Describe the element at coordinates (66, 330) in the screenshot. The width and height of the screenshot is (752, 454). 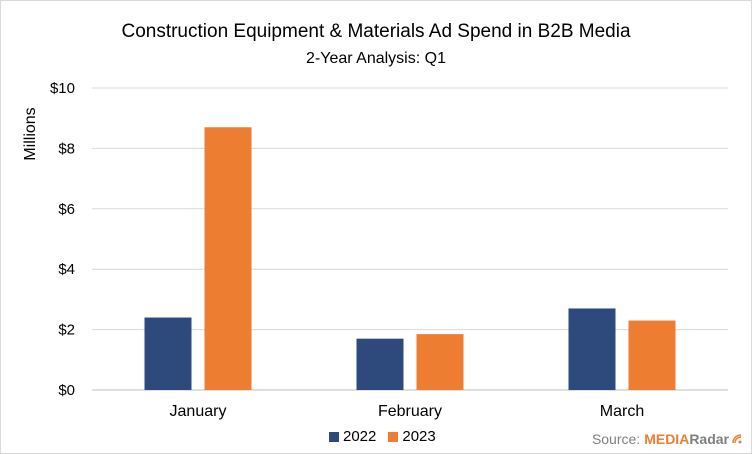
I see `y-tick-label: $2` at that location.